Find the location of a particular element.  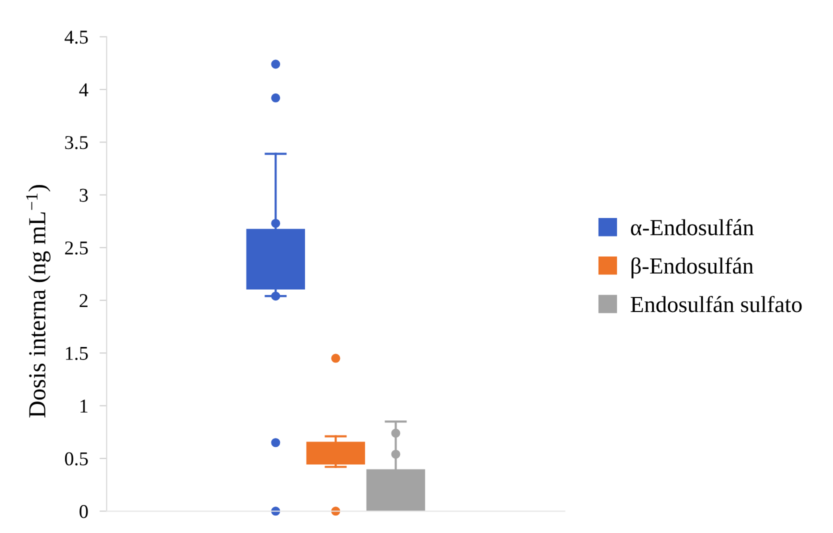

y-tick-label: 3 is located at coordinates (84, 195).